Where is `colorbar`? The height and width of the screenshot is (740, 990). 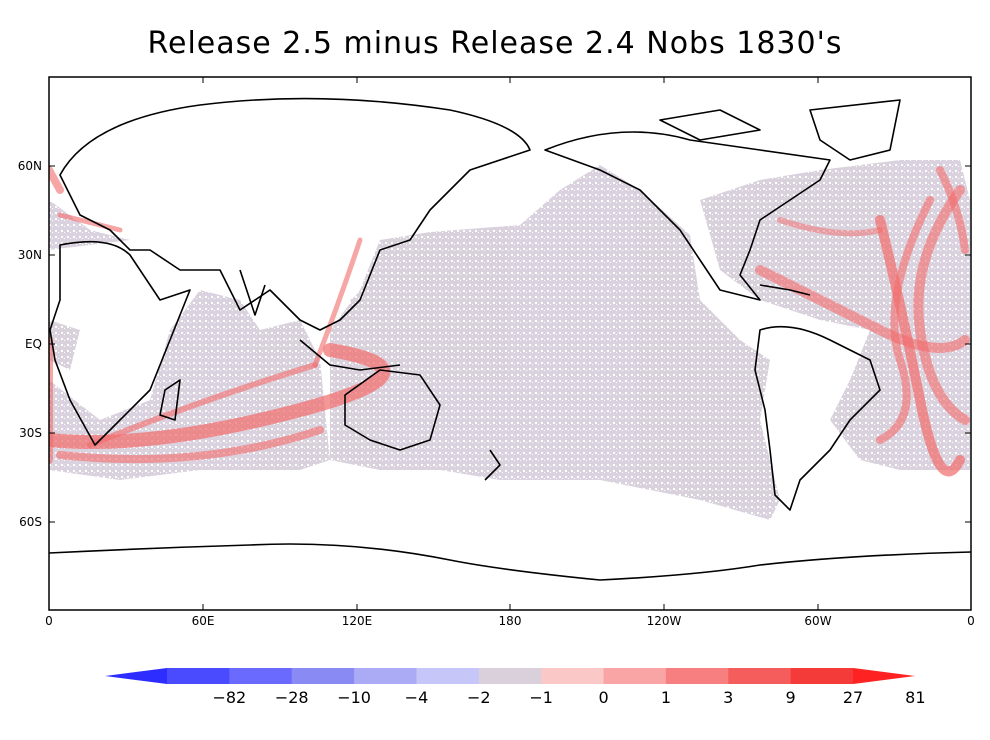
colorbar is located at coordinates (510, 676).